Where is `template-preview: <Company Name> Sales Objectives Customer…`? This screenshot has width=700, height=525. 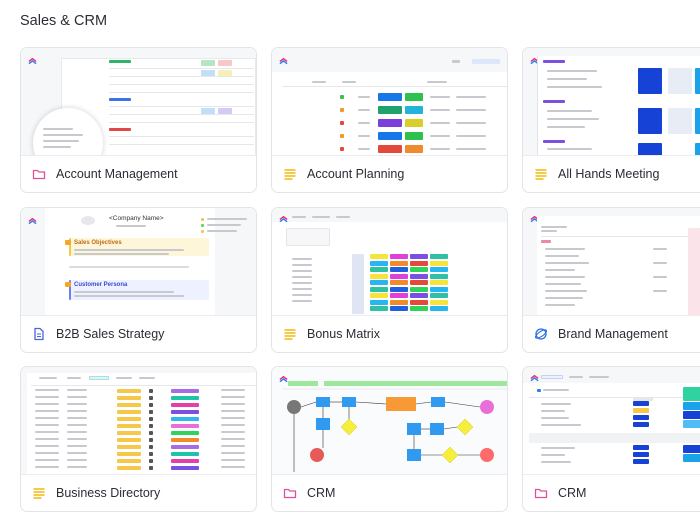
template-preview: <Company Name> Sales Objectives Customer… is located at coordinates (138, 262).